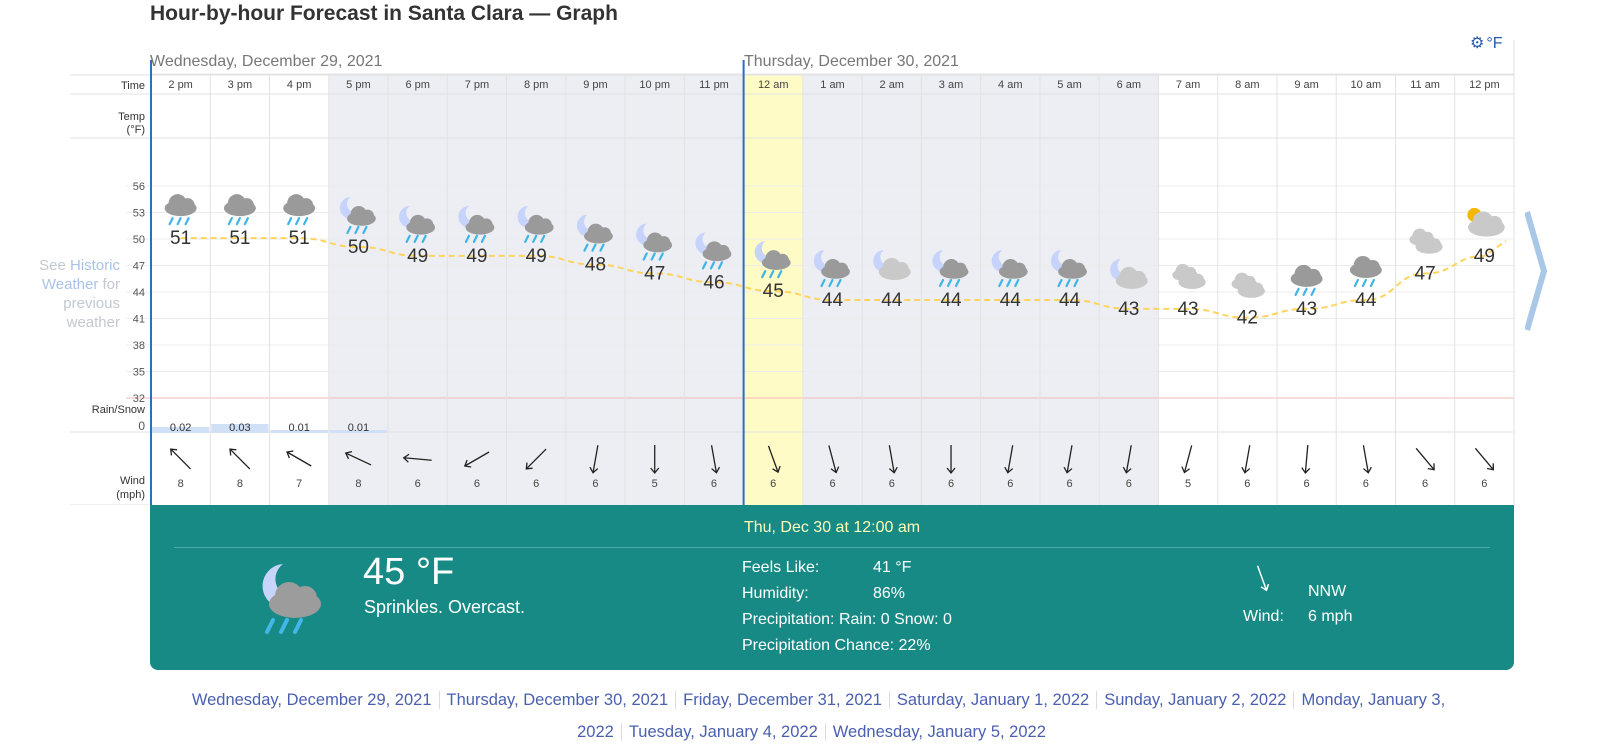  I want to click on time-row-label: Time, so click(133, 86).